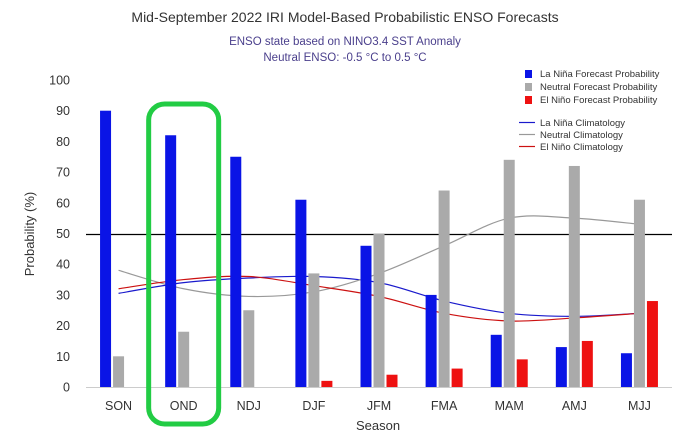 The width and height of the screenshot is (691, 444). What do you see at coordinates (344, 58) in the screenshot?
I see `chart-subtitle-line-2: Neutral ENSO: -0.5 °C to 0.5 °C` at bounding box center [344, 58].